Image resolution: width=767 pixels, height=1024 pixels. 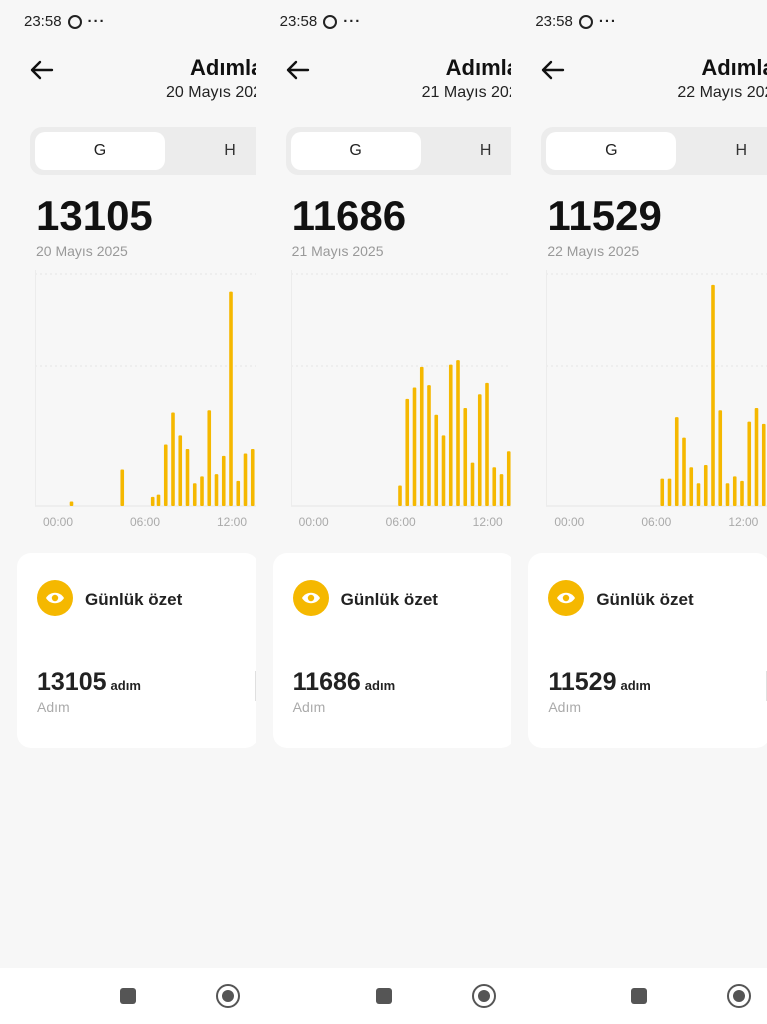 What do you see at coordinates (337, 251) in the screenshot?
I see `steps-date: 21 Mayıs 2025` at bounding box center [337, 251].